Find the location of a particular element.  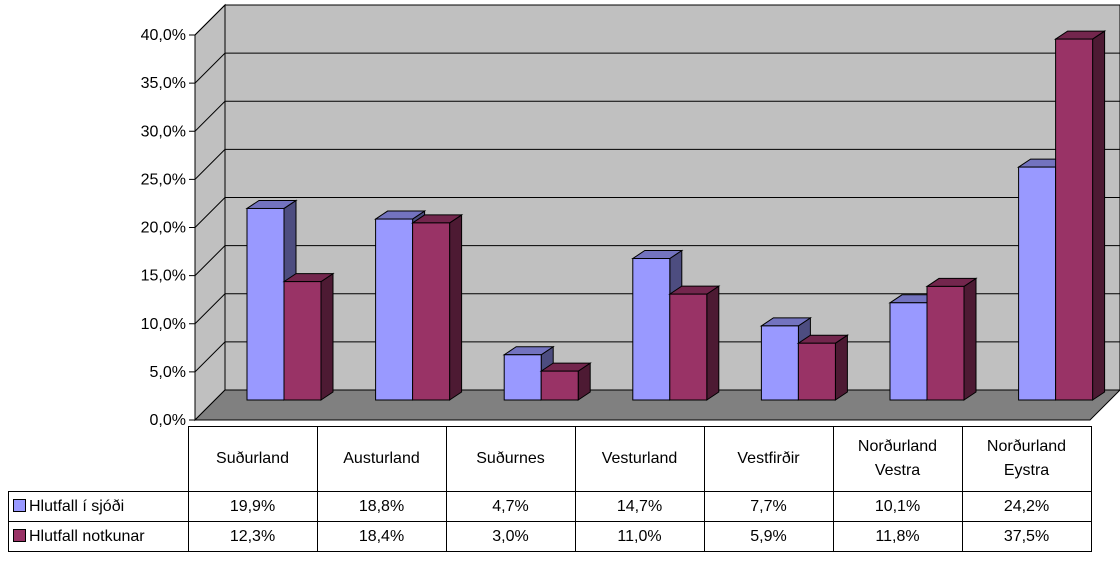

category-label: Austurland is located at coordinates (381, 459).